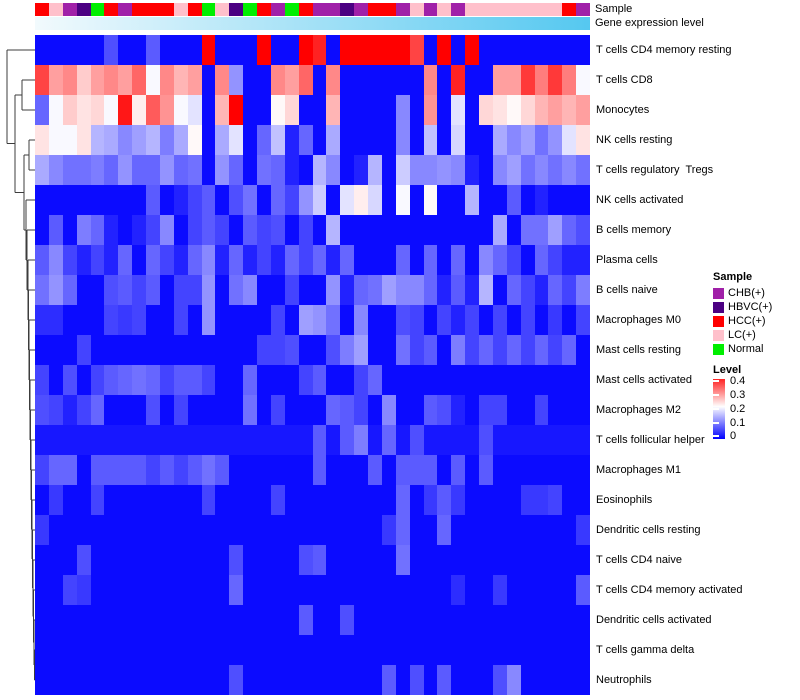 The image size is (800, 700). Describe the element at coordinates (716, 436) in the screenshot. I see `level-tick-mark` at that location.